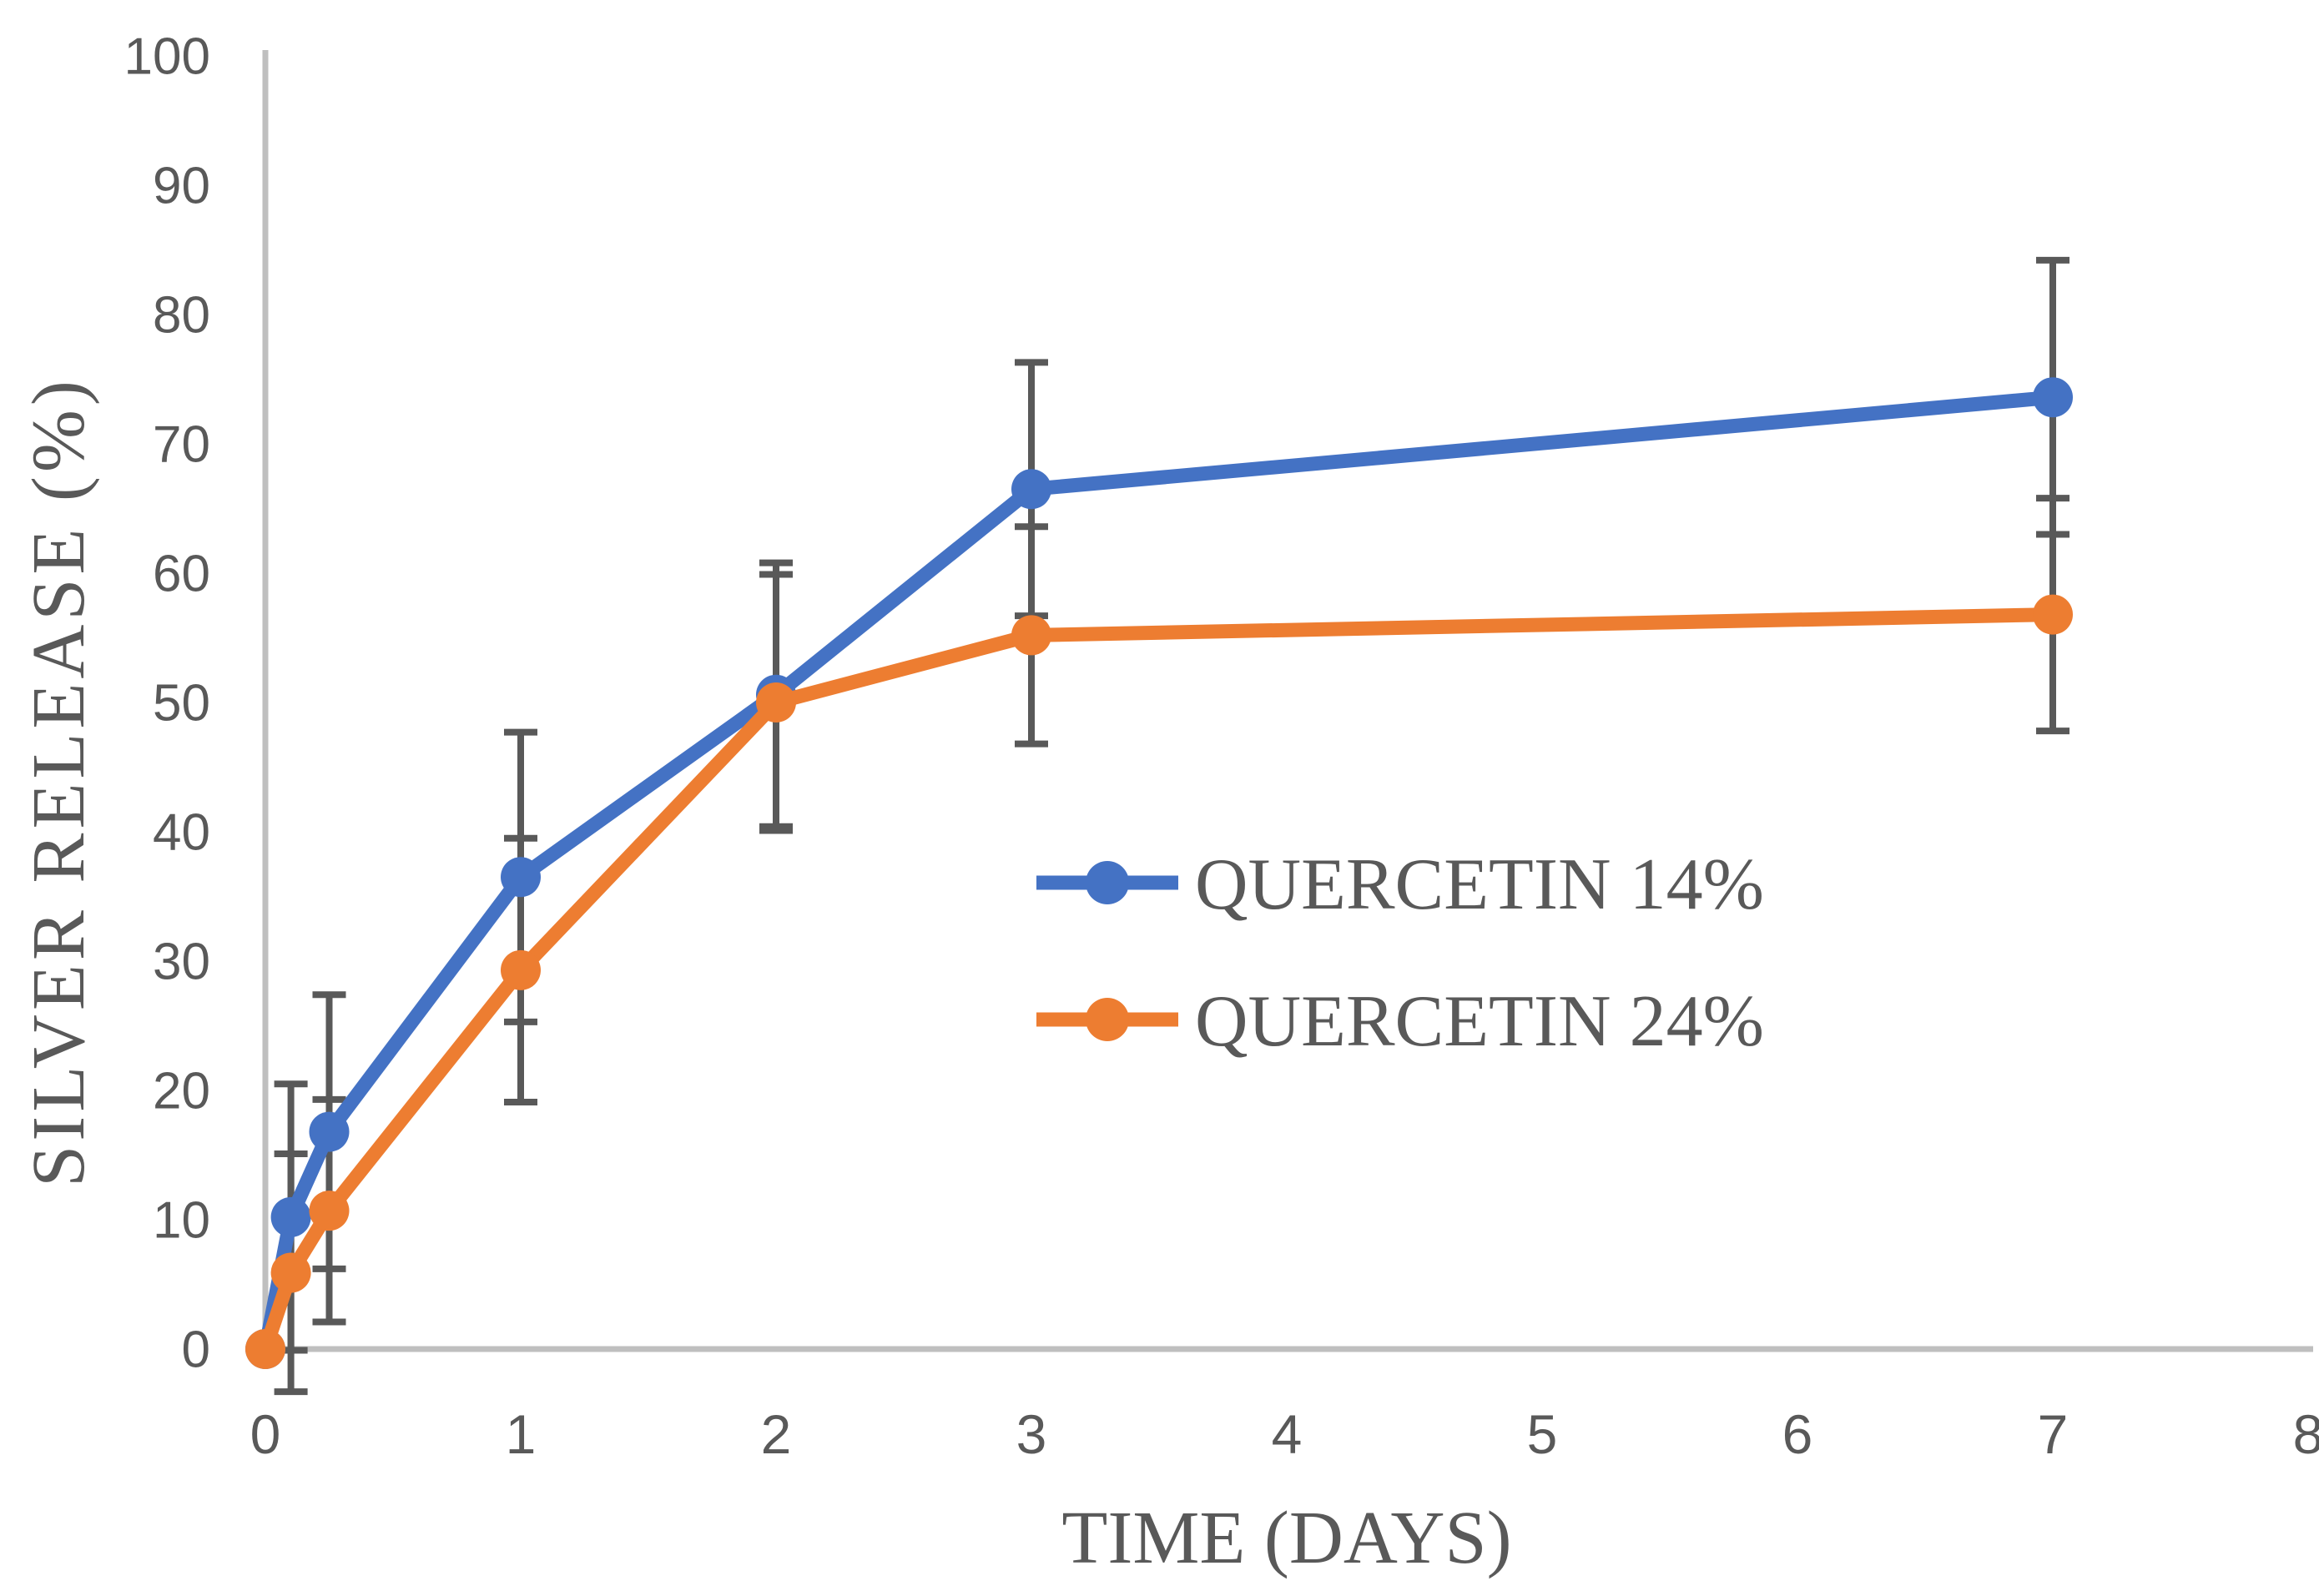  I want to click on x-tick-label: 2, so click(776, 1434).